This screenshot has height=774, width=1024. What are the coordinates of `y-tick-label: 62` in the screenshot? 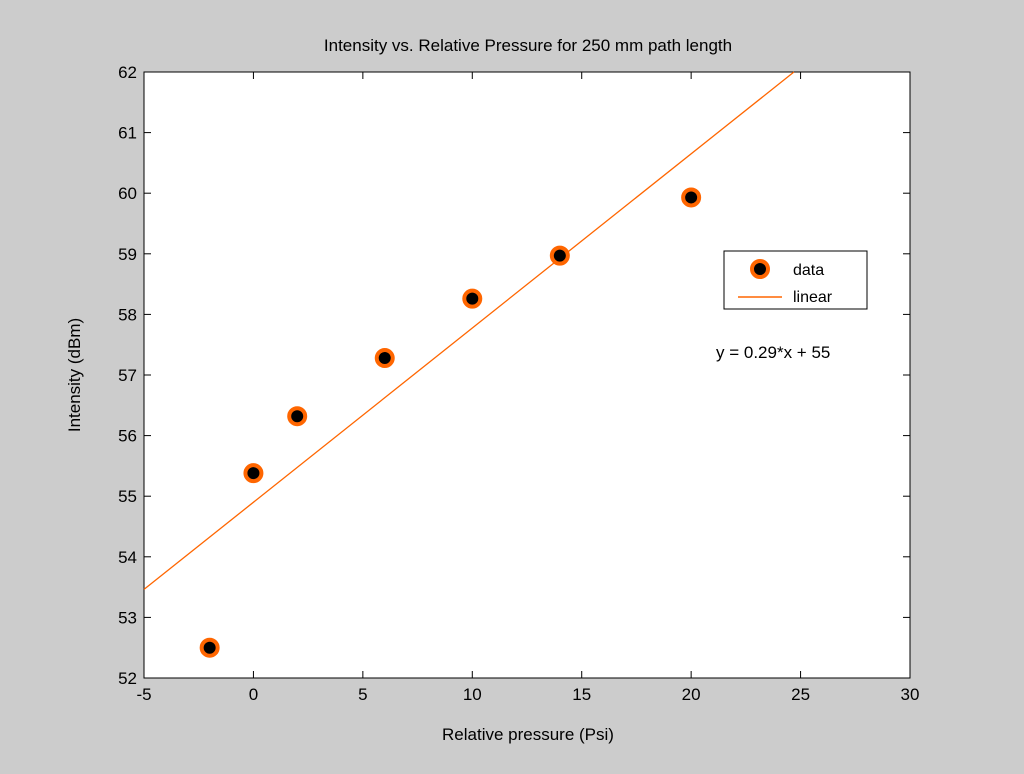 It's located at (127, 72).